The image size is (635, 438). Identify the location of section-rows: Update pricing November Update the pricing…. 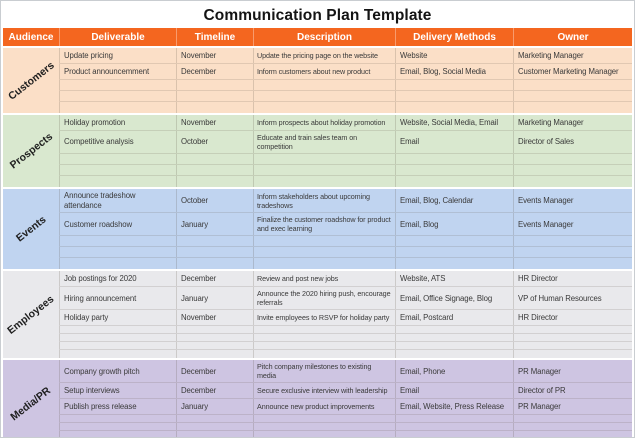
(345, 80).